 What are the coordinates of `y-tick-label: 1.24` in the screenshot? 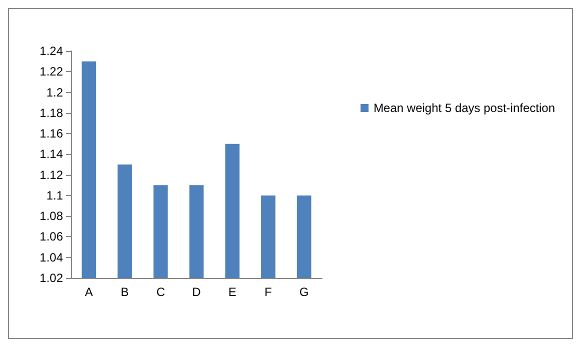 It's located at (52, 51).